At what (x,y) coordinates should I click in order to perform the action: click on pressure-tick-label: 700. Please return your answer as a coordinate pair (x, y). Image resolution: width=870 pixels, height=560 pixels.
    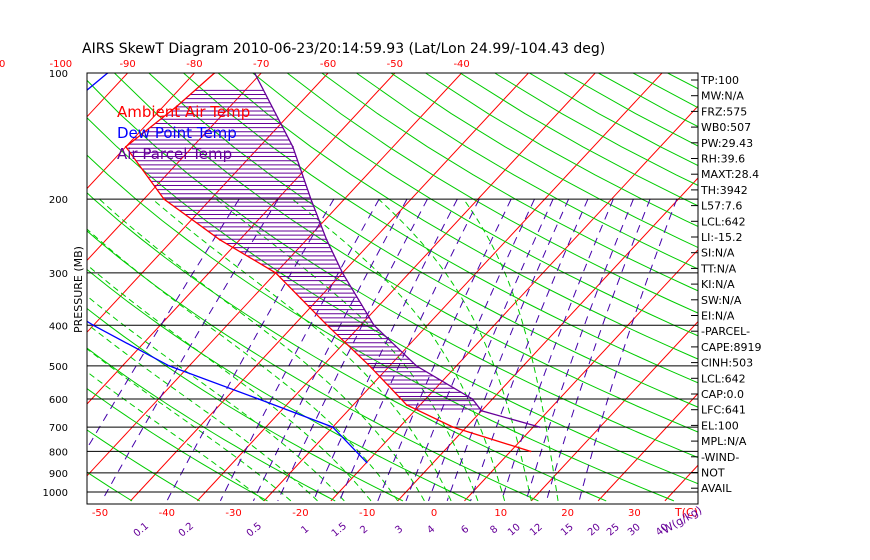
    Looking at the image, I should click on (58, 428).